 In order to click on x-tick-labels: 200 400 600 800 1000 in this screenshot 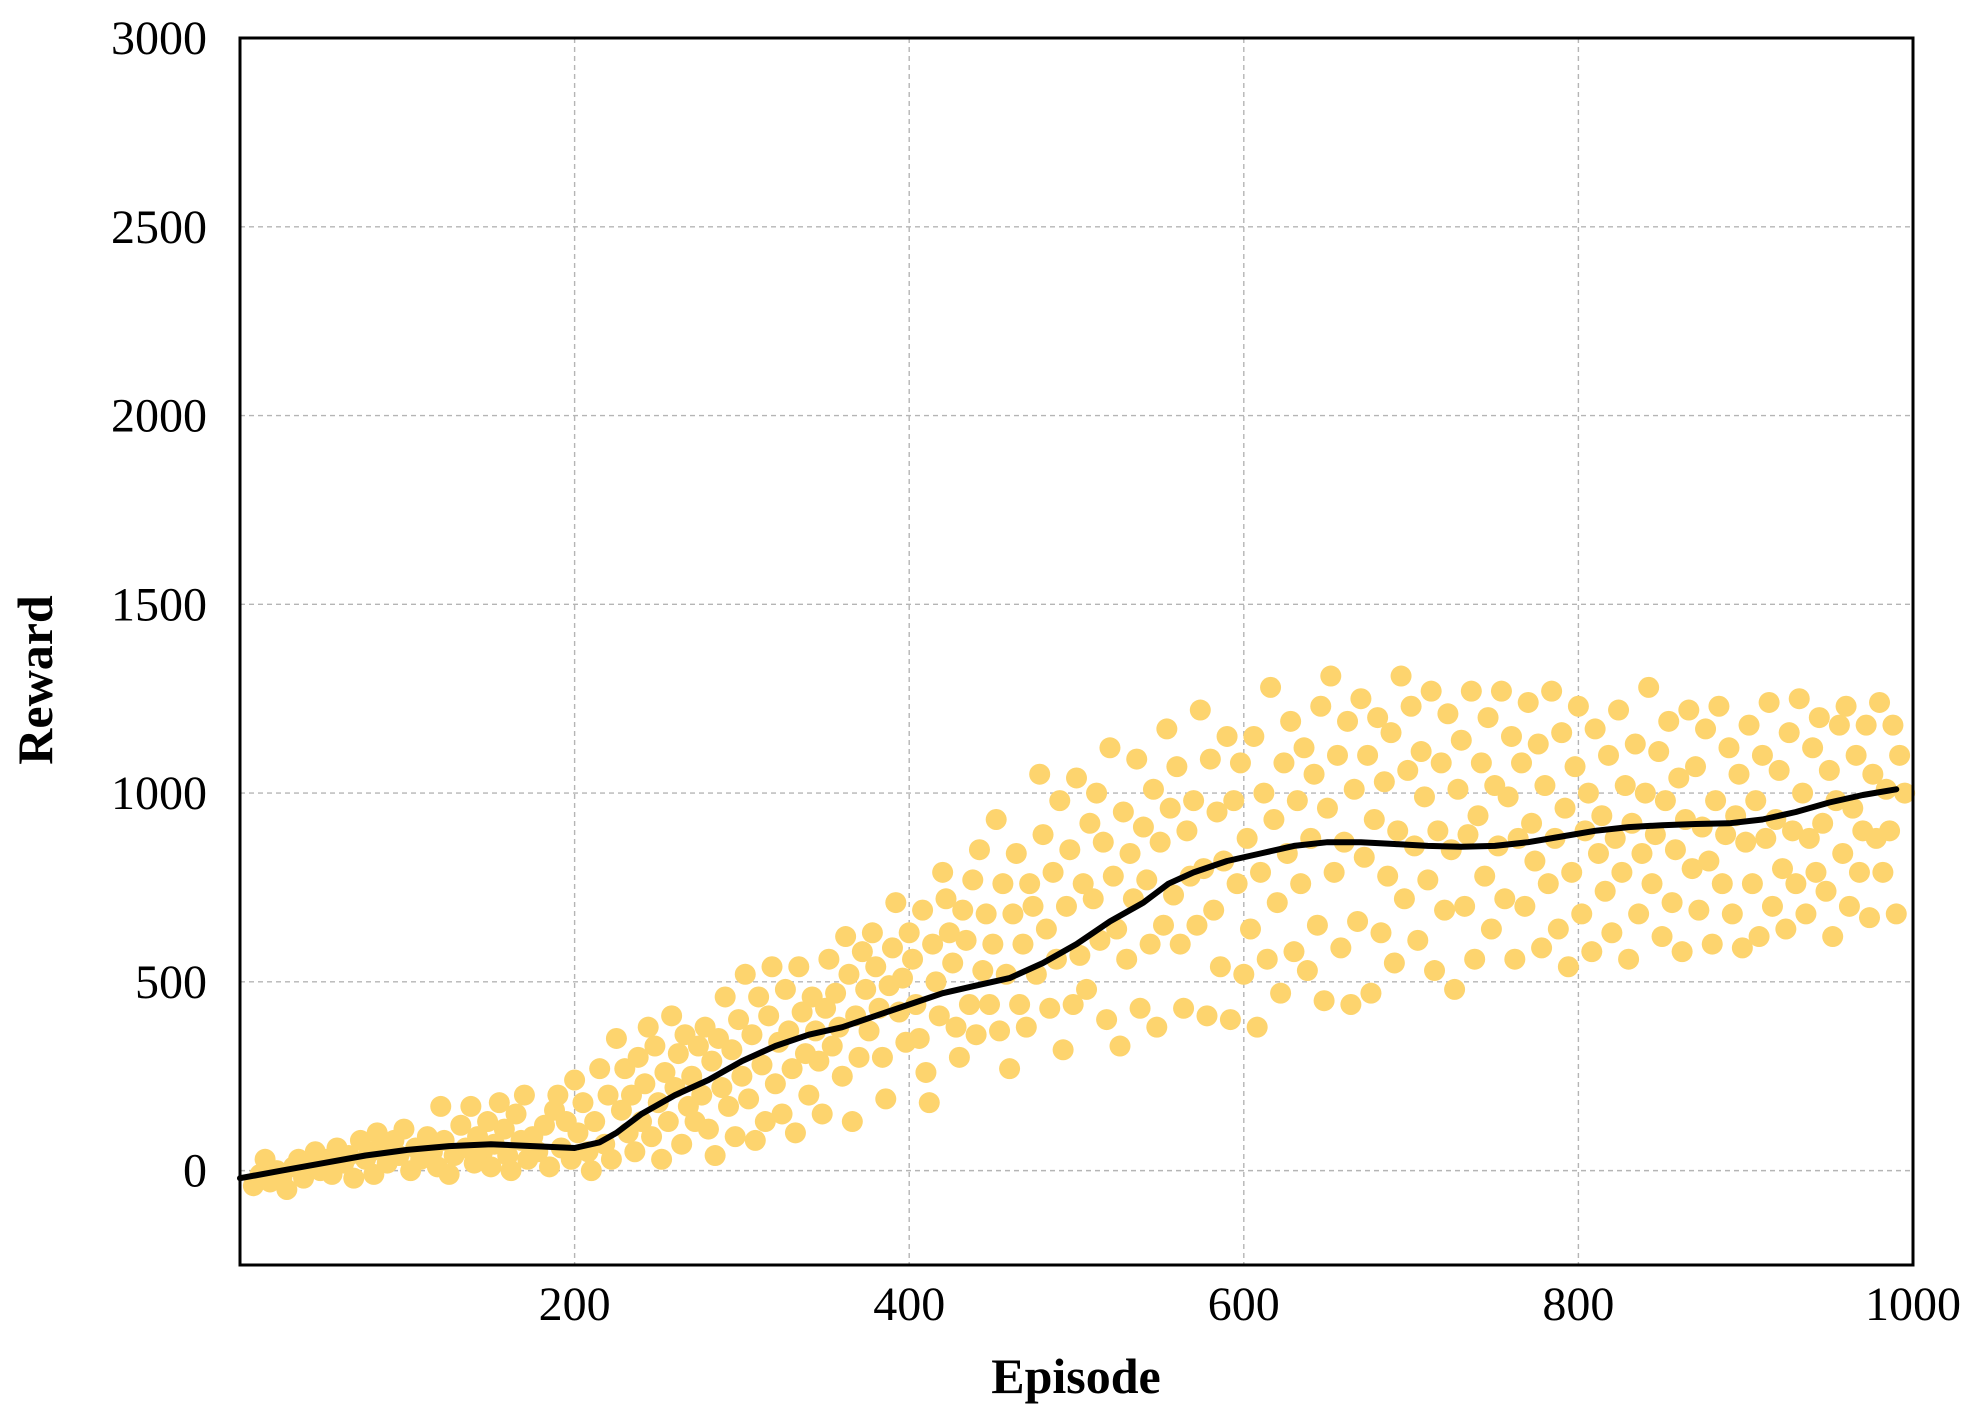, I will do `click(1250, 1304)`.